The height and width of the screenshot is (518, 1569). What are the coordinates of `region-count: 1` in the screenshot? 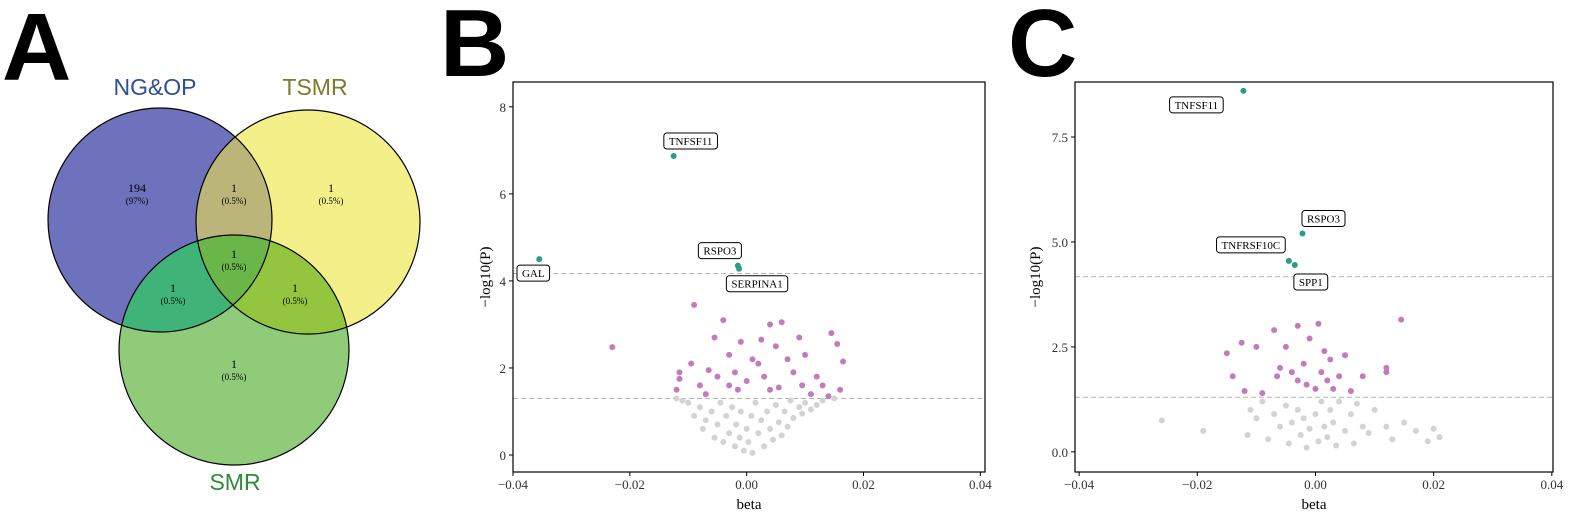 It's located at (234, 254).